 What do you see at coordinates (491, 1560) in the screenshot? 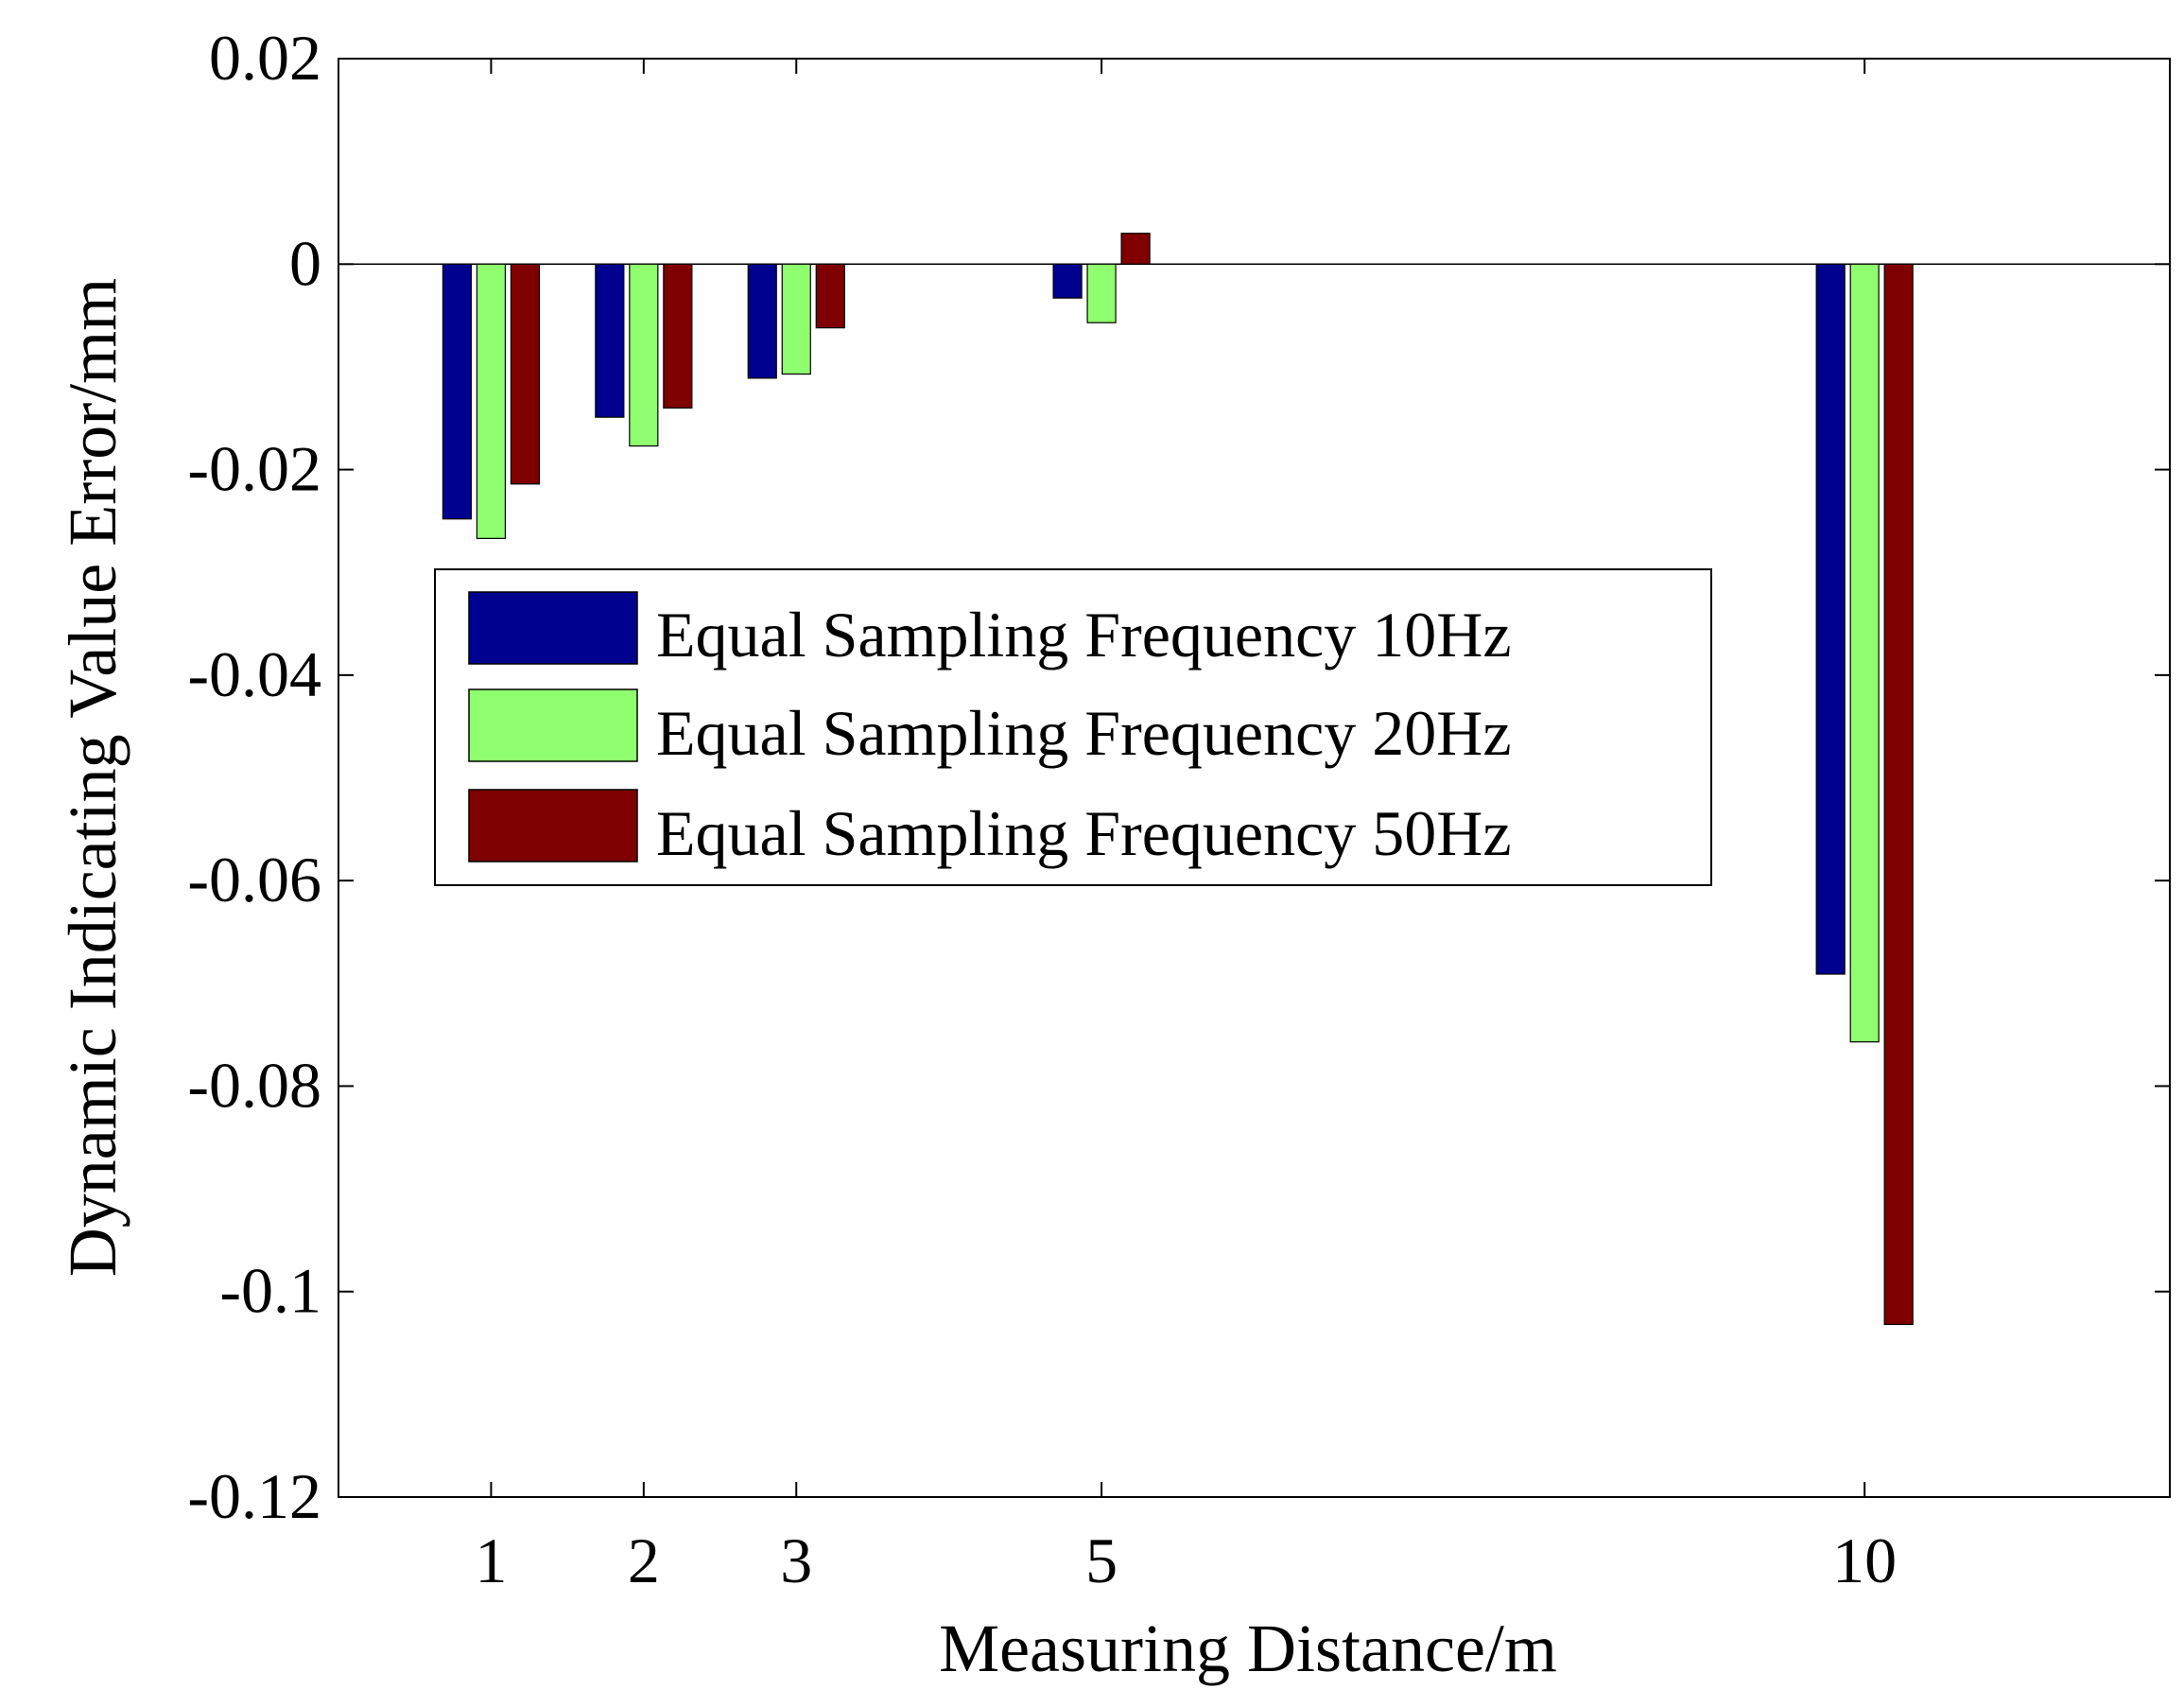
I see `x-tick-label: 1` at bounding box center [491, 1560].